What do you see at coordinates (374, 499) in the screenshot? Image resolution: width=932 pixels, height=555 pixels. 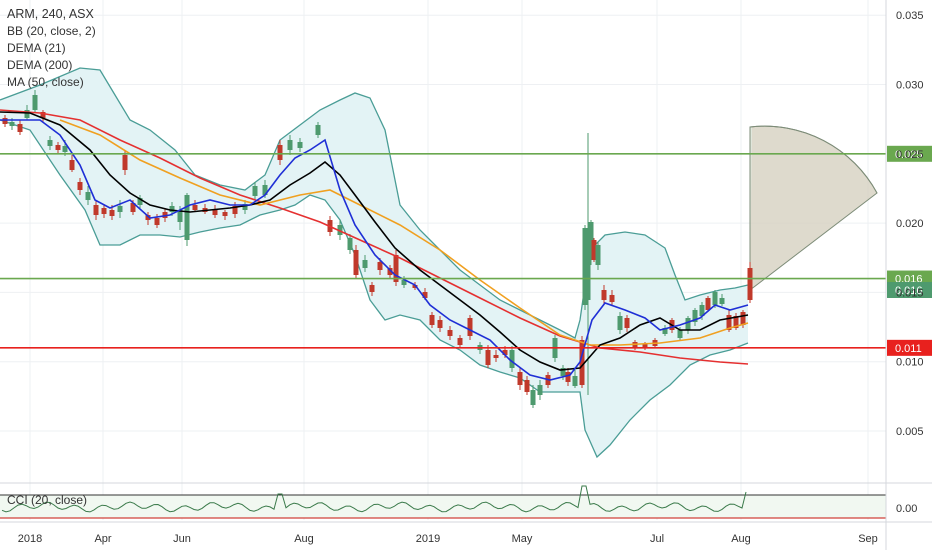 I see `cci-line` at bounding box center [374, 499].